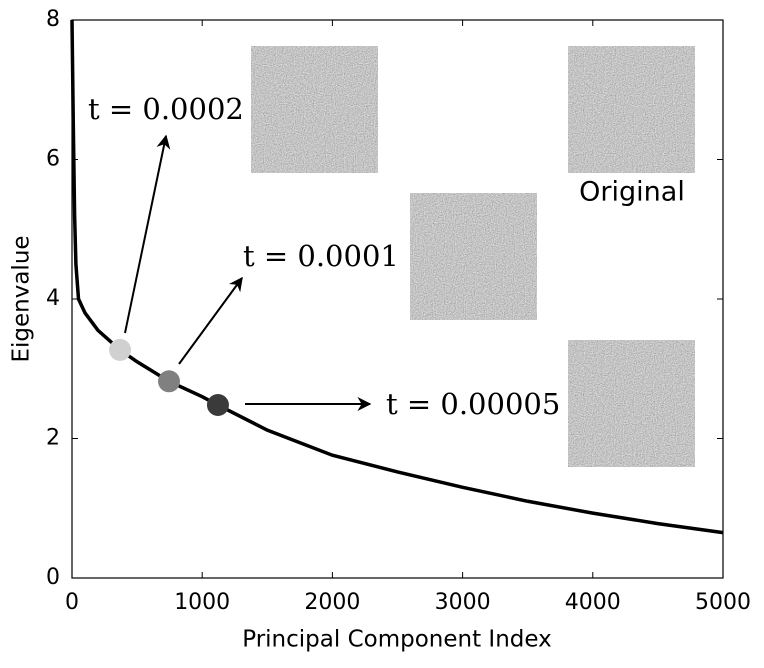  Describe the element at coordinates (72, 602) in the screenshot. I see `x-tick-label: 0` at that location.